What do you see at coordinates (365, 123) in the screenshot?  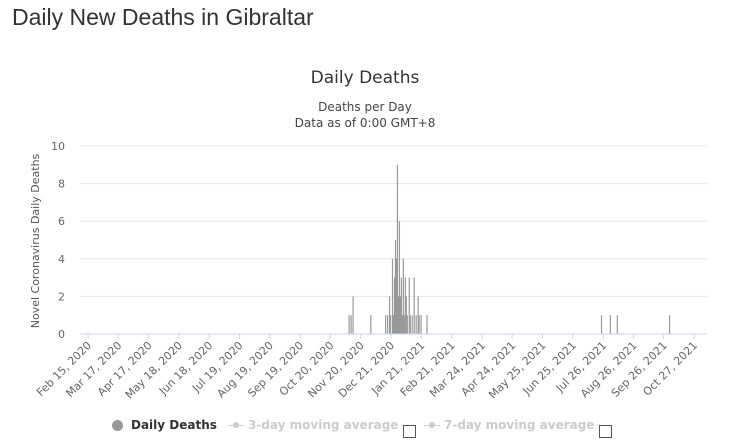 I see `chart-subtitle-line2: Data as of 0:00 GMT+8` at bounding box center [365, 123].